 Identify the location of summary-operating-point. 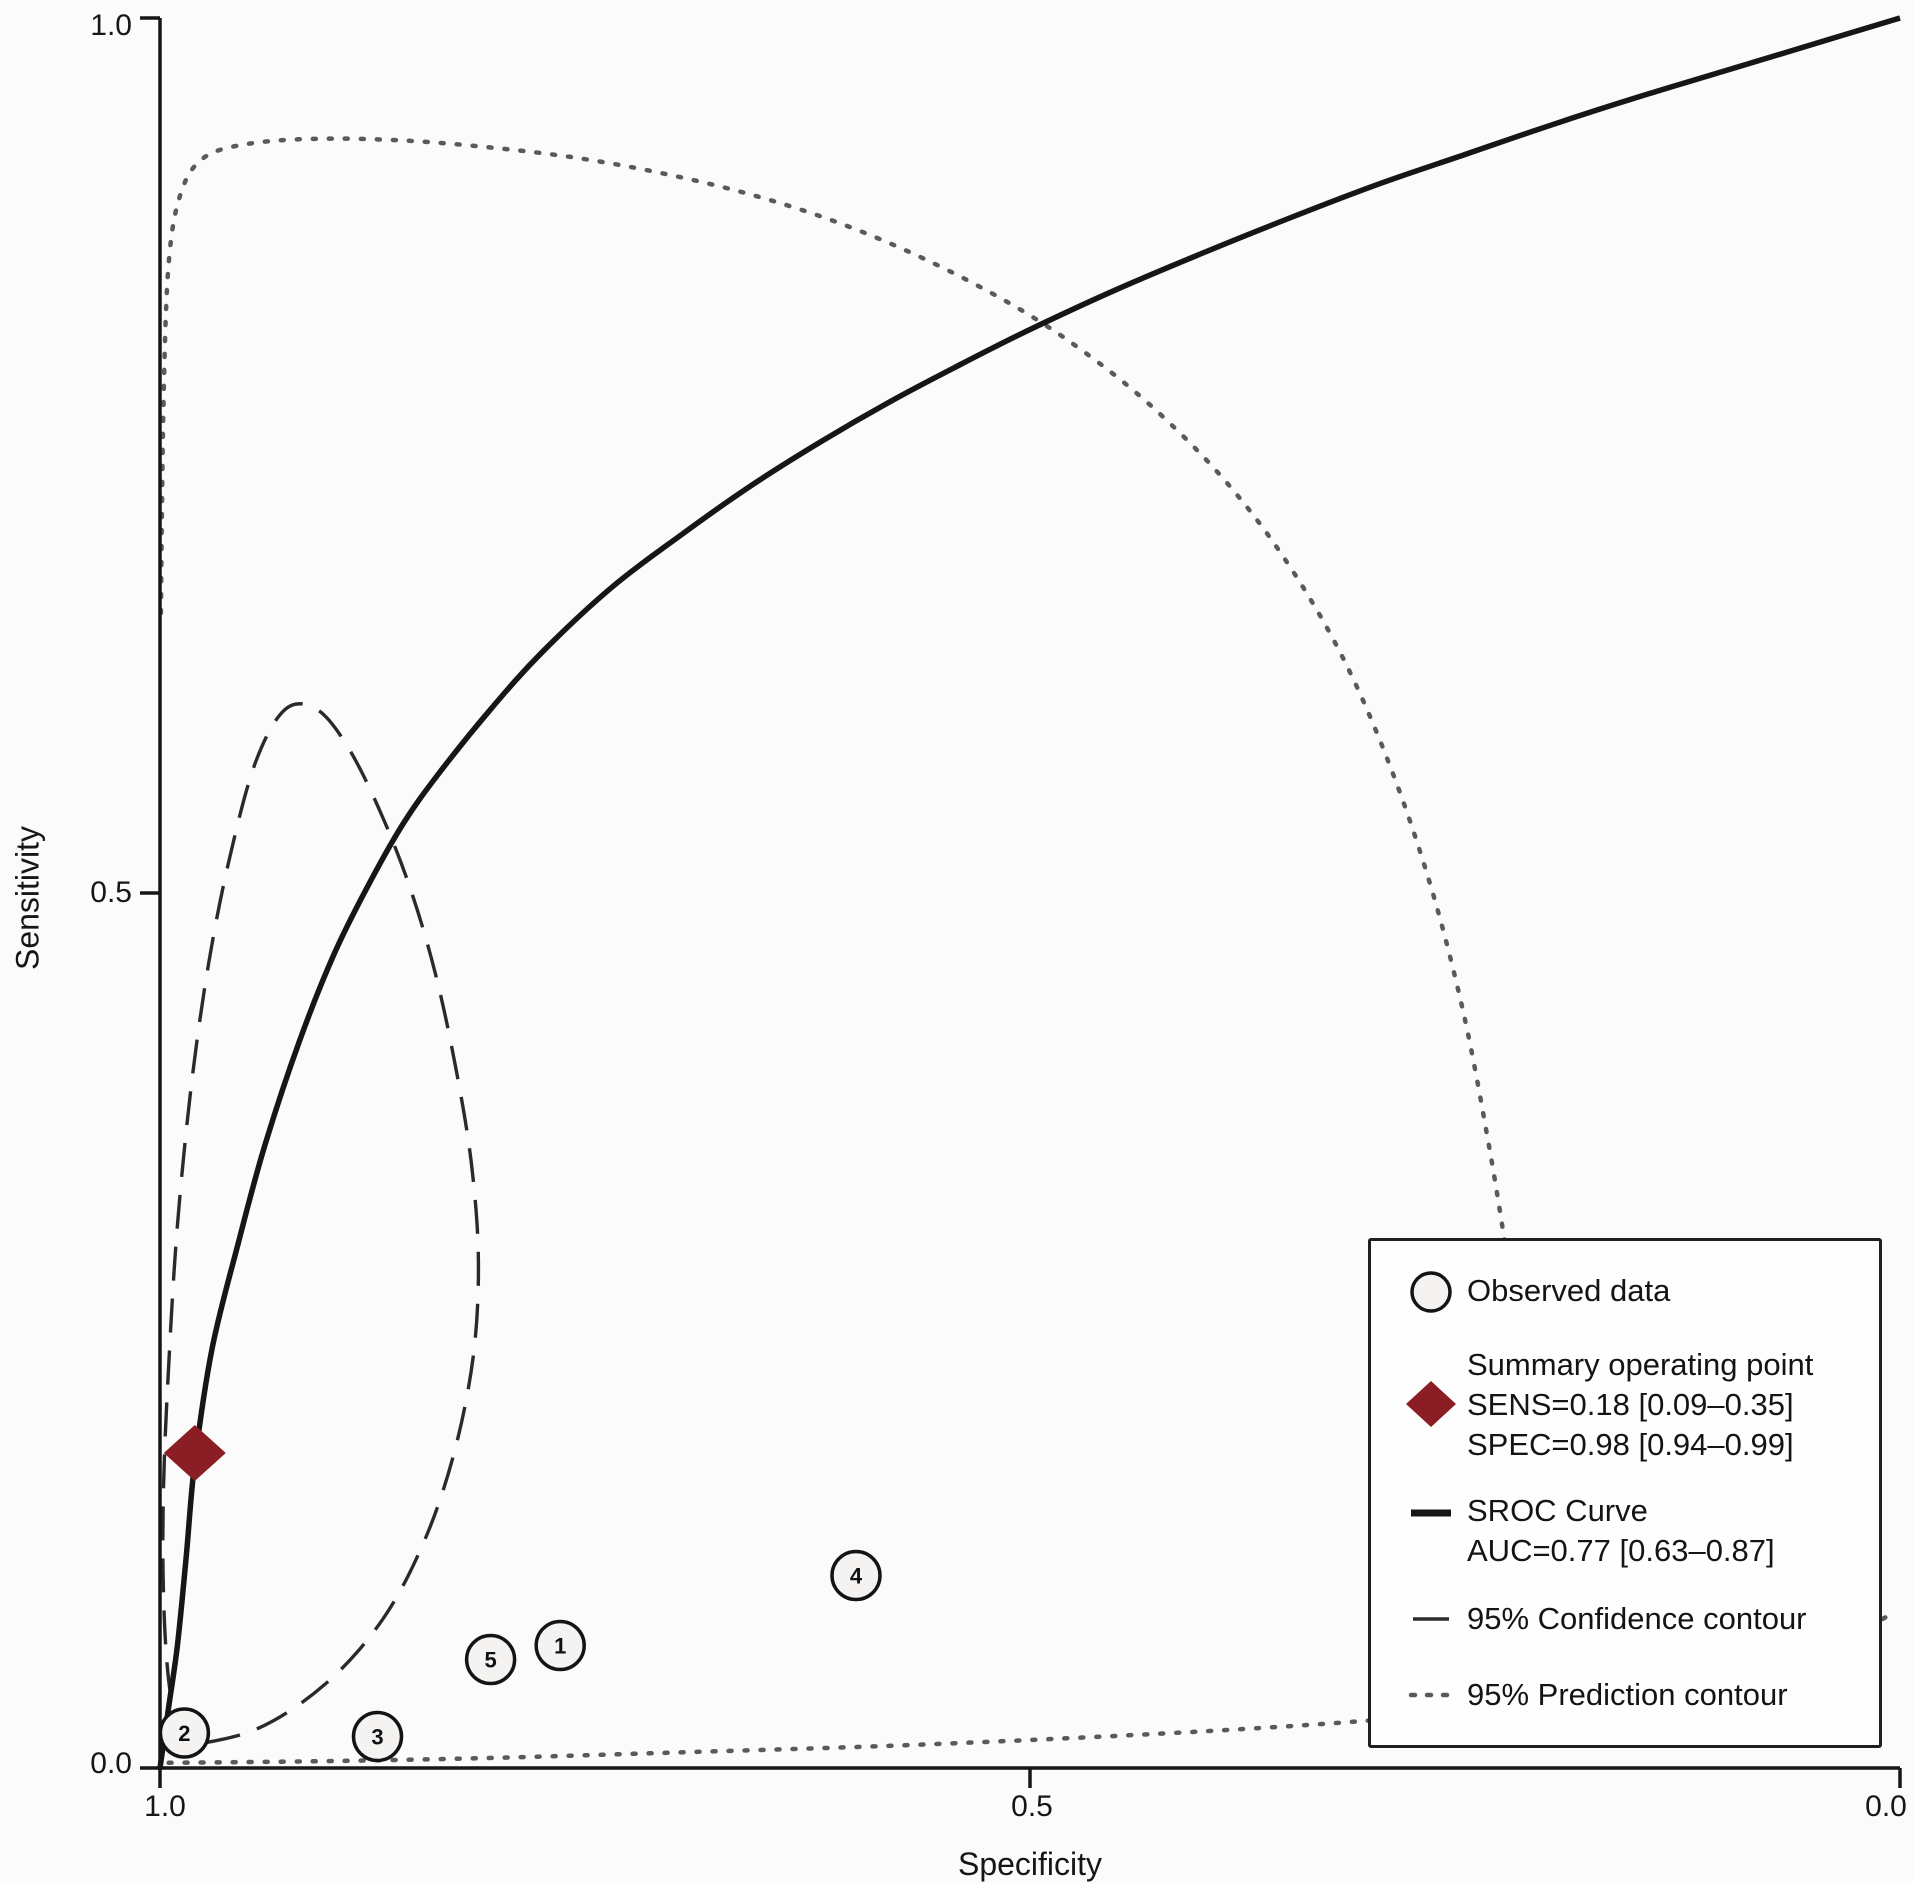
(194, 1453).